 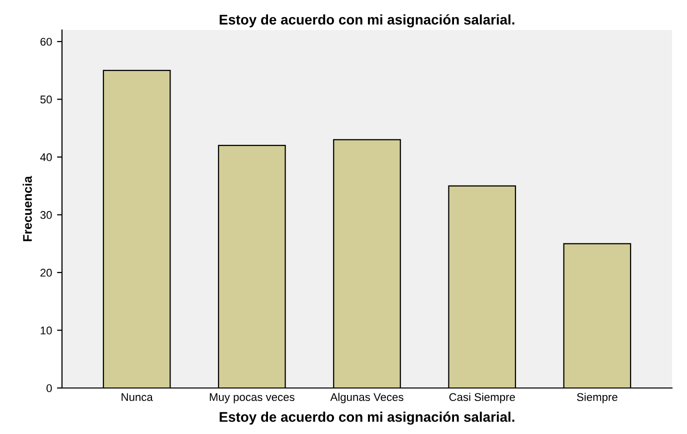 I want to click on y-tick-label: 30, so click(x=46, y=215).